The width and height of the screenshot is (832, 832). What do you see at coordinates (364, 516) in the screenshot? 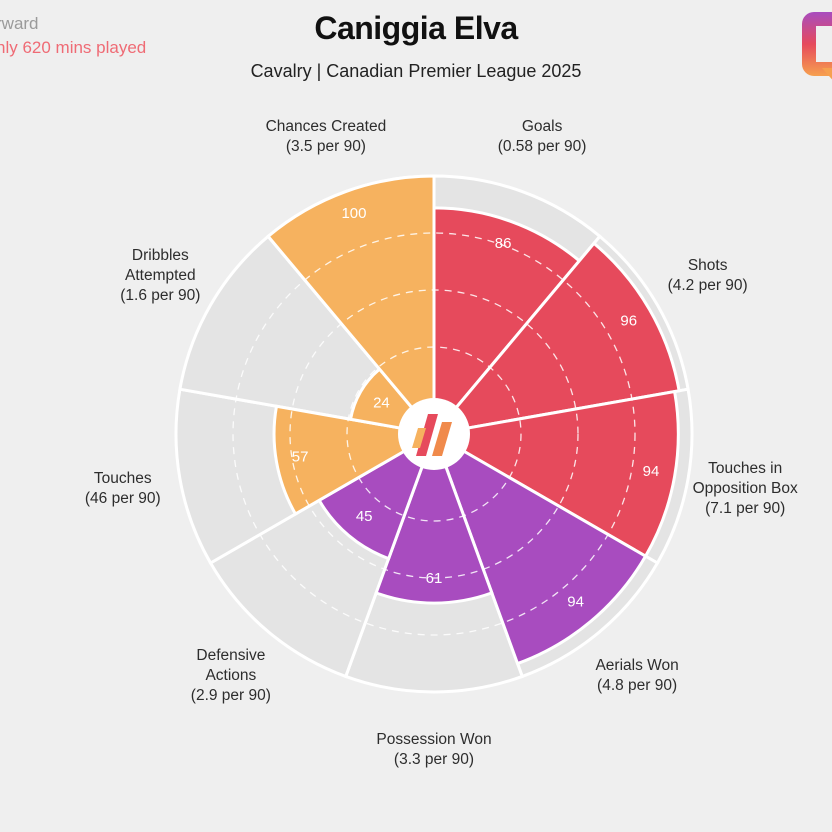
I see `value-label-defensive-actions: 45` at bounding box center [364, 516].